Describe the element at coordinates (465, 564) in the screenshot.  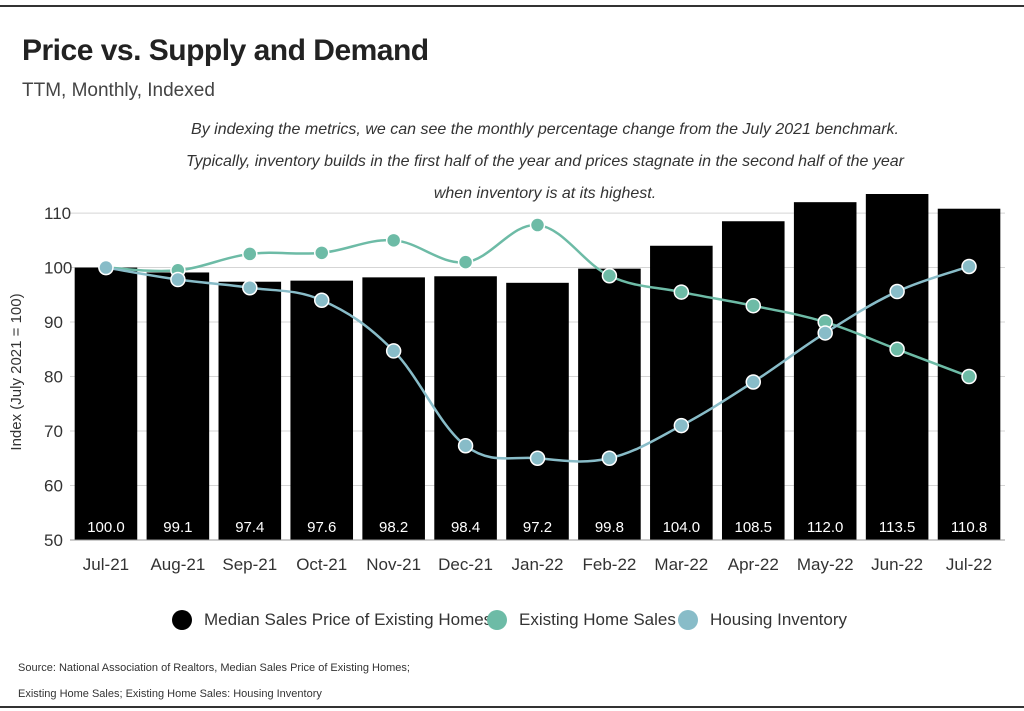
I see `x-tick-label: Dec-21` at that location.